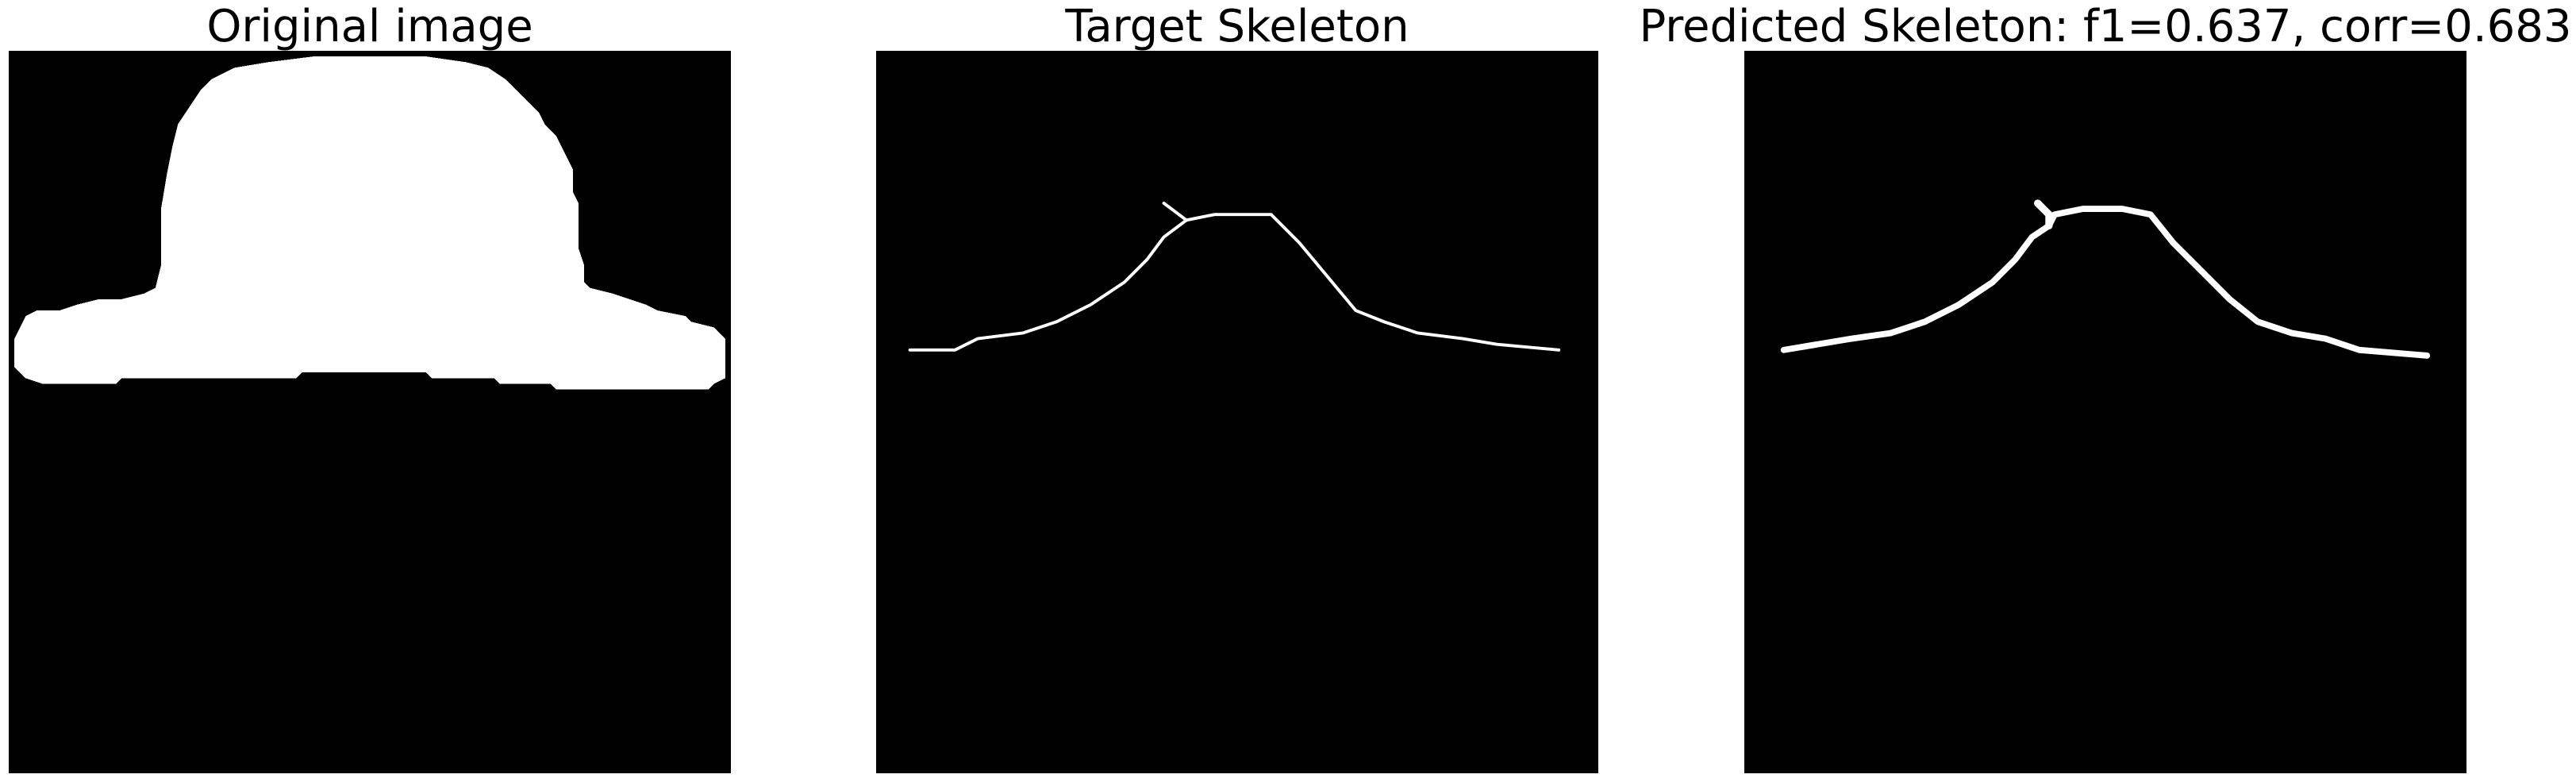 The height and width of the screenshot is (782, 2576). I want to click on target-skeleton-path, so click(1234, 282).